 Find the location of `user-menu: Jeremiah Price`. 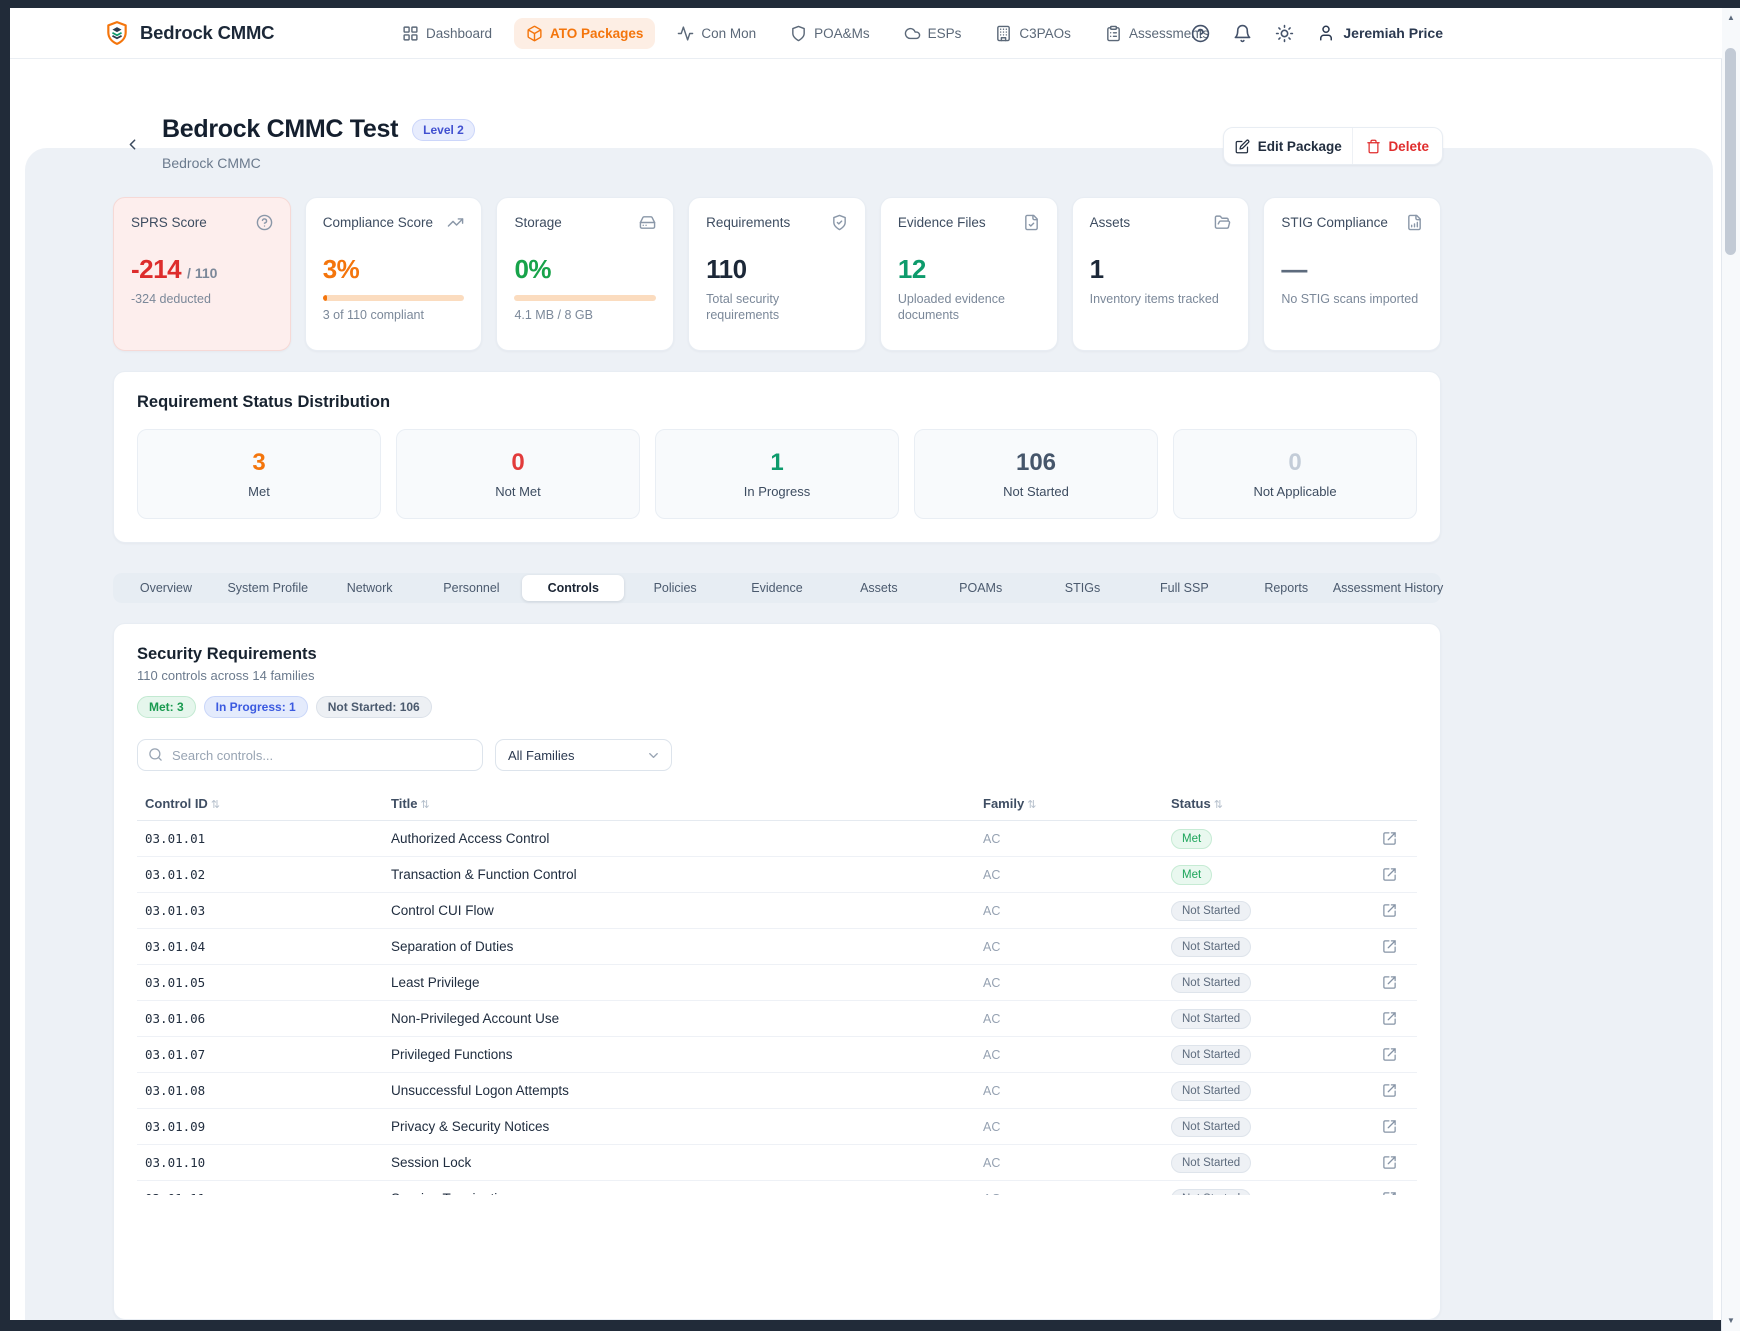

user-menu: Jeremiah Price is located at coordinates (1380, 33).